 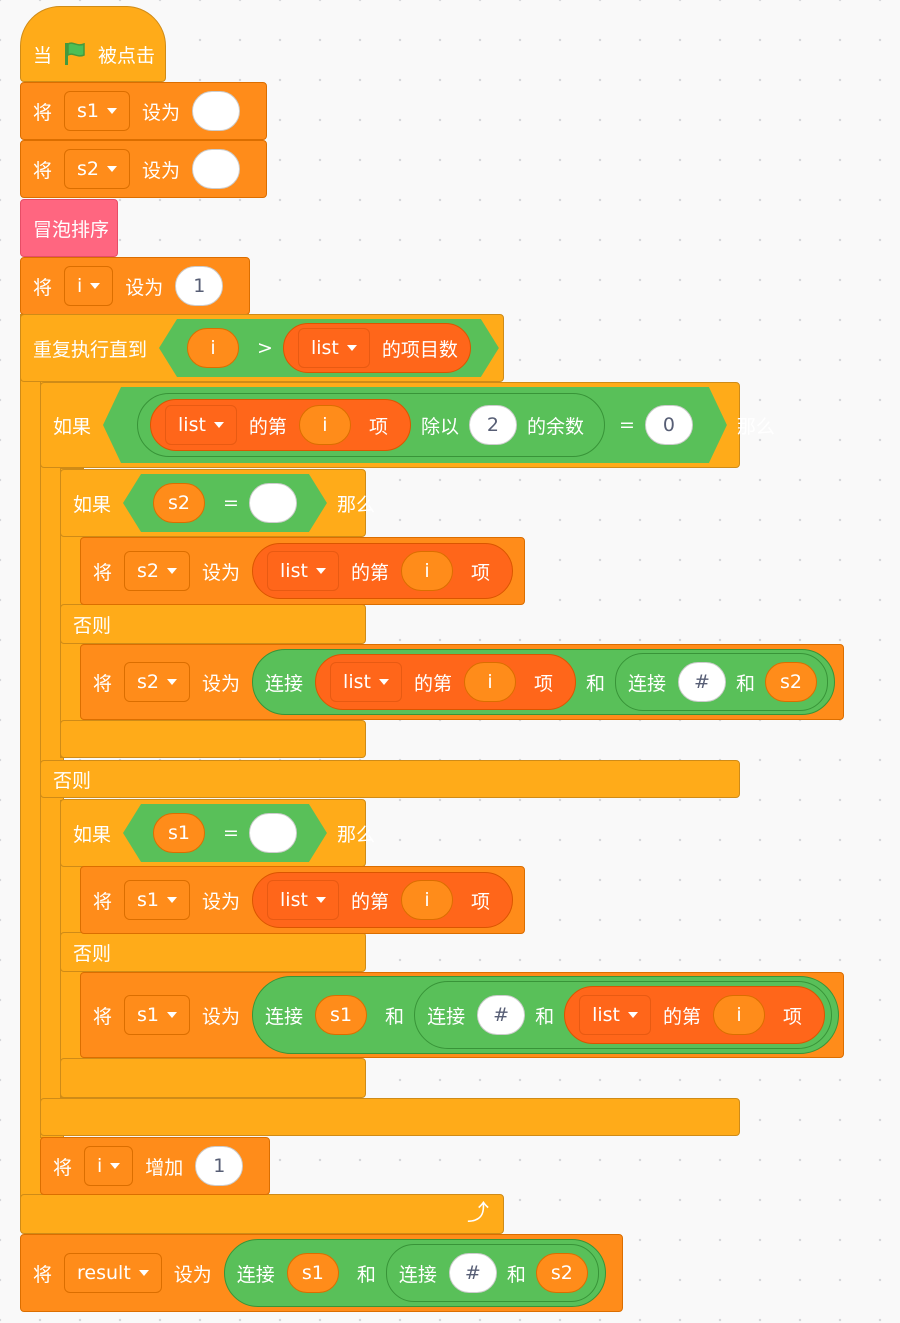 I want to click on gt-label: >, so click(x=265, y=348).